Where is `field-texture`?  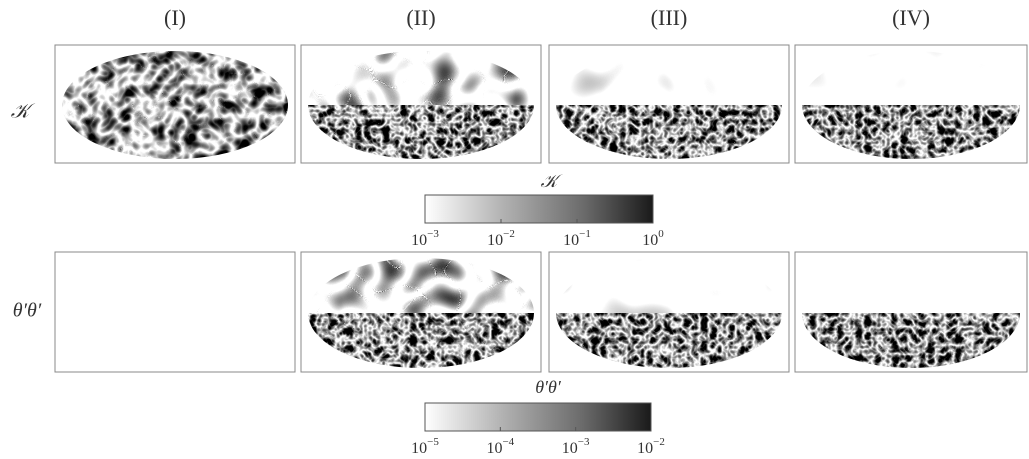 field-texture is located at coordinates (911, 340).